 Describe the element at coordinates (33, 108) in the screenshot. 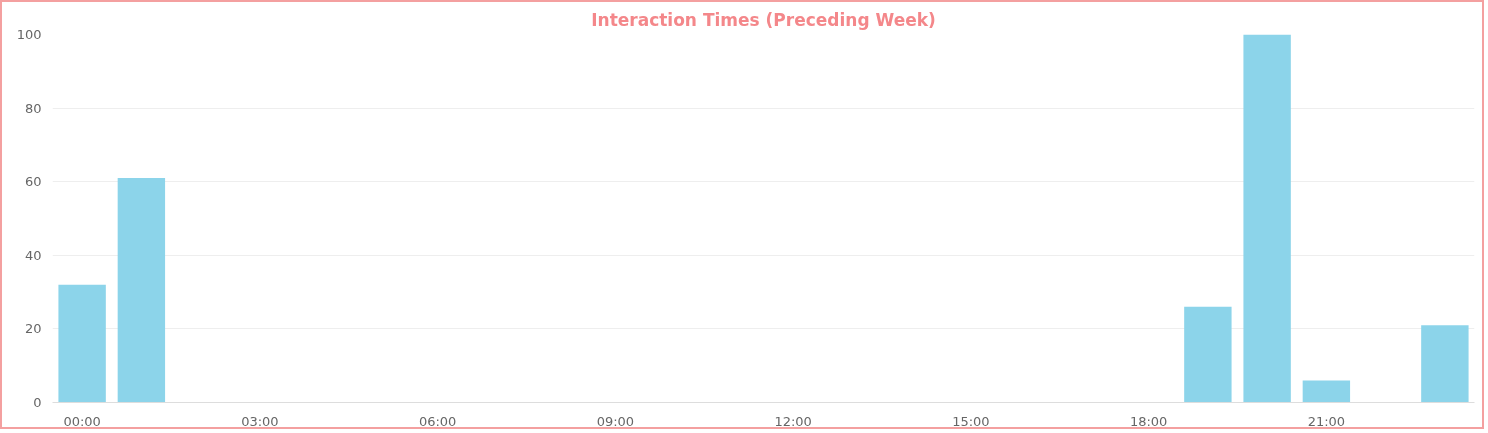

I see `y-tick-label: 80` at that location.